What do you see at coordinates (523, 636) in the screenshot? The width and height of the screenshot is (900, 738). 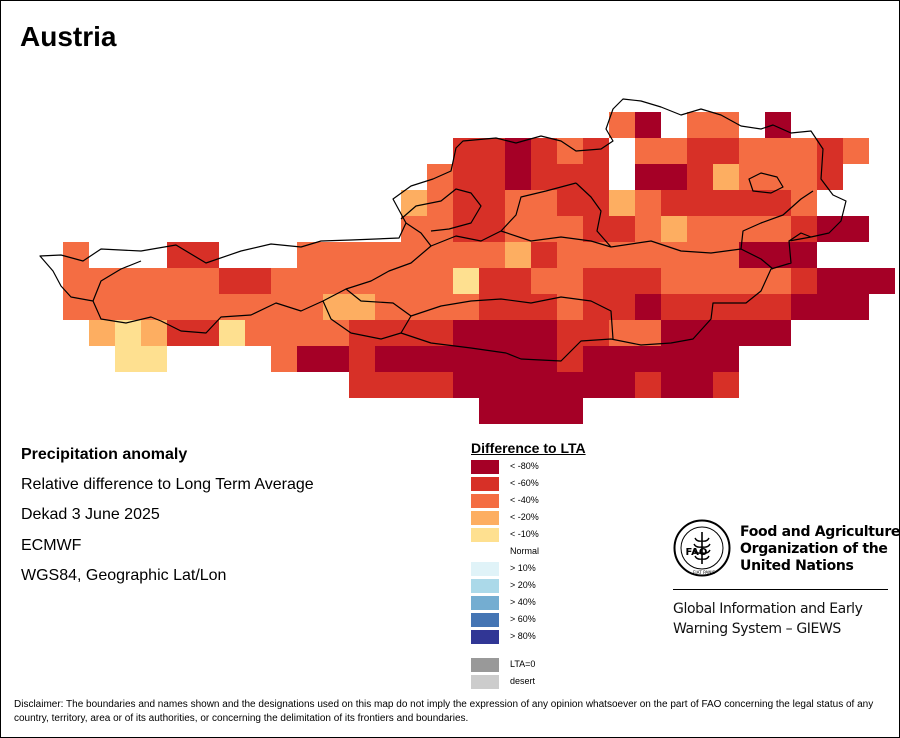 I see `legend-label: > 80%` at bounding box center [523, 636].